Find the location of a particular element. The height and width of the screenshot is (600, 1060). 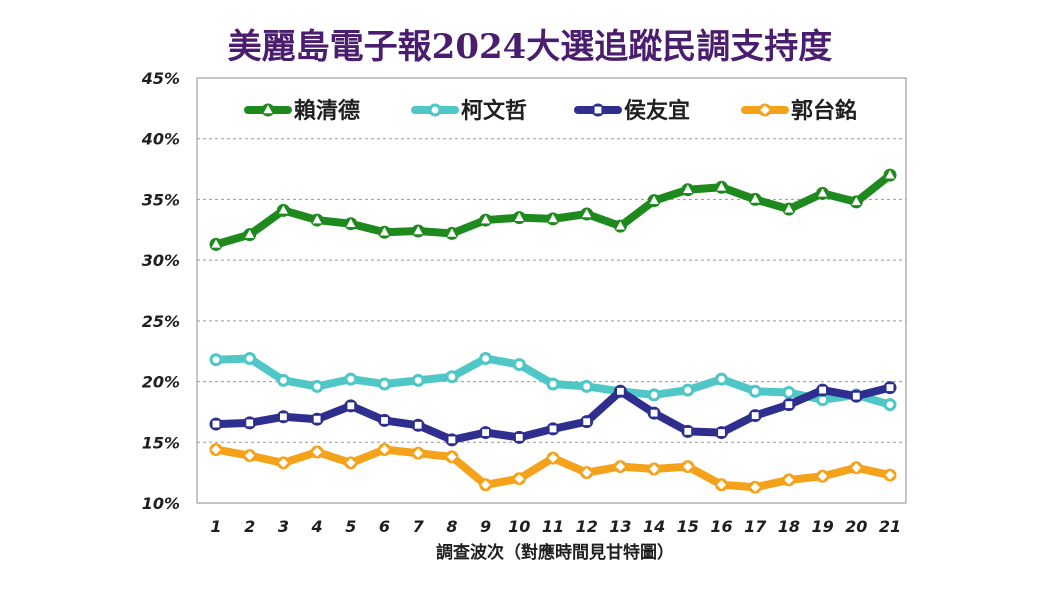

x-tick-label: 12 is located at coordinates (587, 526).